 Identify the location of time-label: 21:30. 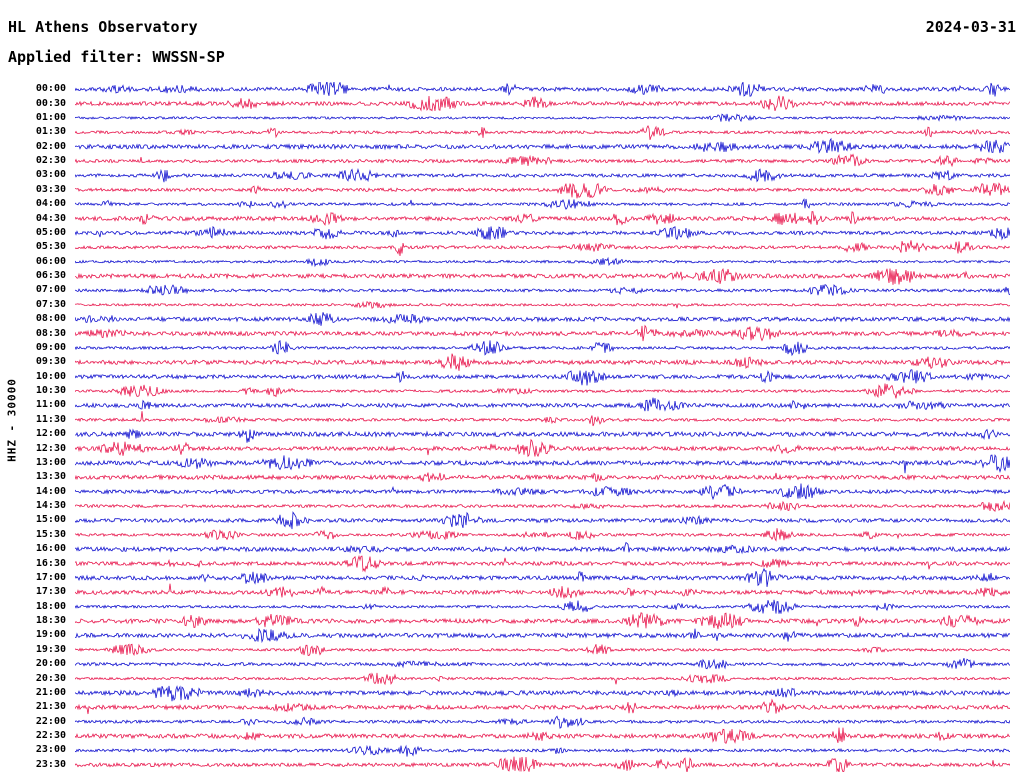
(50, 707).